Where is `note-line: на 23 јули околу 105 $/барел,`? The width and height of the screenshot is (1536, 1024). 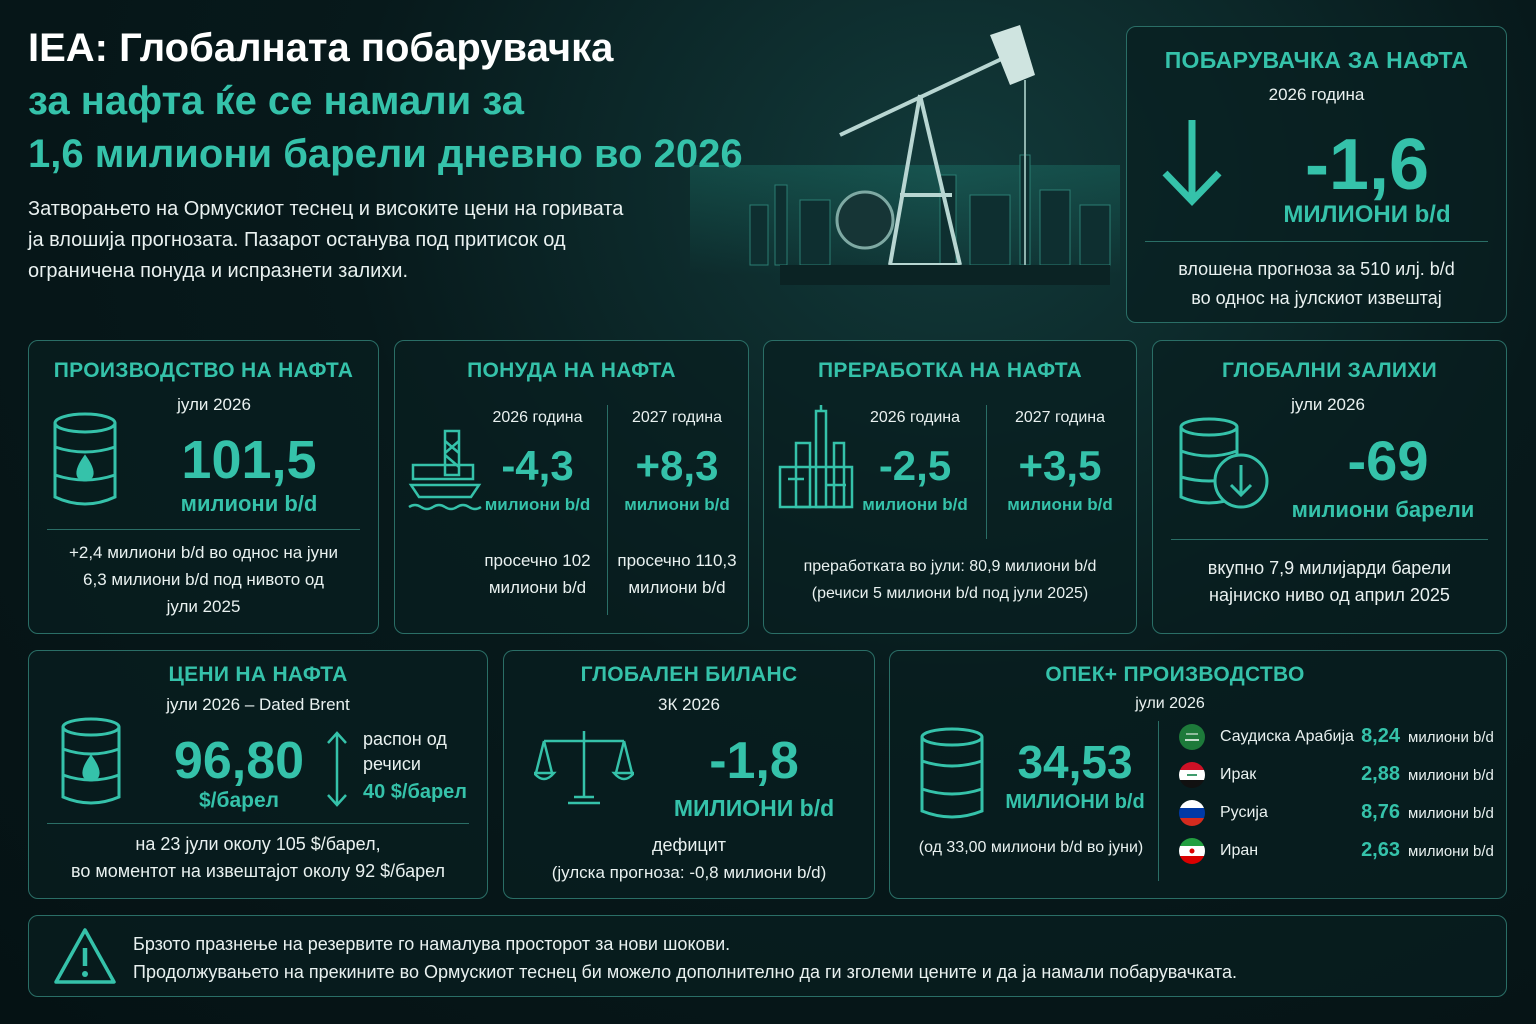 note-line: на 23 јули околу 105 $/барел, is located at coordinates (258, 844).